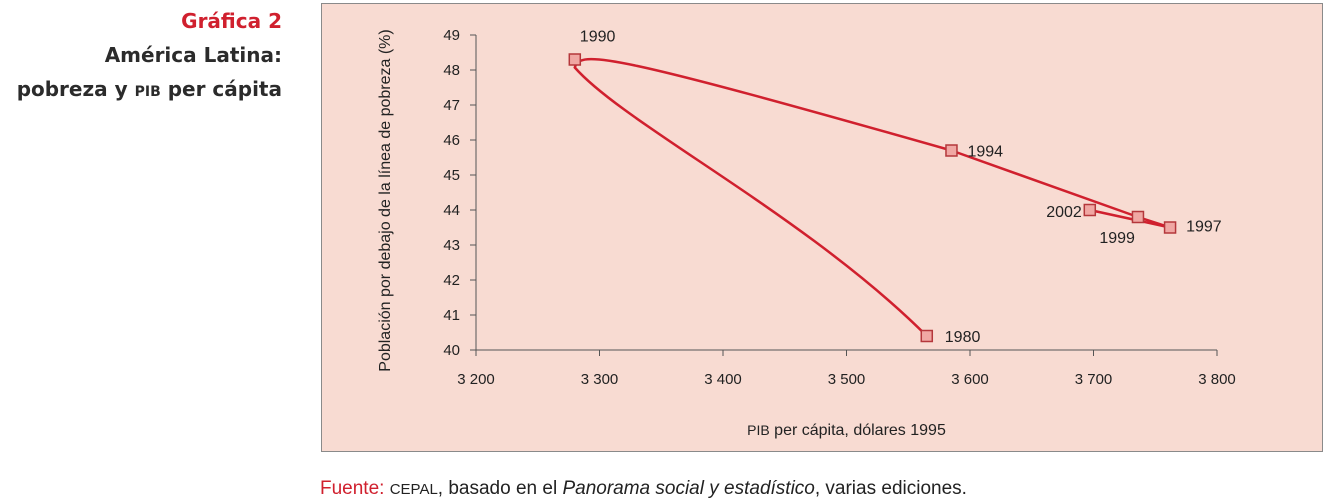 The height and width of the screenshot is (504, 1328). Describe the element at coordinates (451, 210) in the screenshot. I see `y-tick-label: 44` at that location.